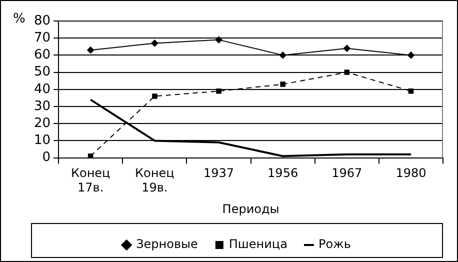  What do you see at coordinates (42, 72) in the screenshot?
I see `y-tick-label: 50` at bounding box center [42, 72].